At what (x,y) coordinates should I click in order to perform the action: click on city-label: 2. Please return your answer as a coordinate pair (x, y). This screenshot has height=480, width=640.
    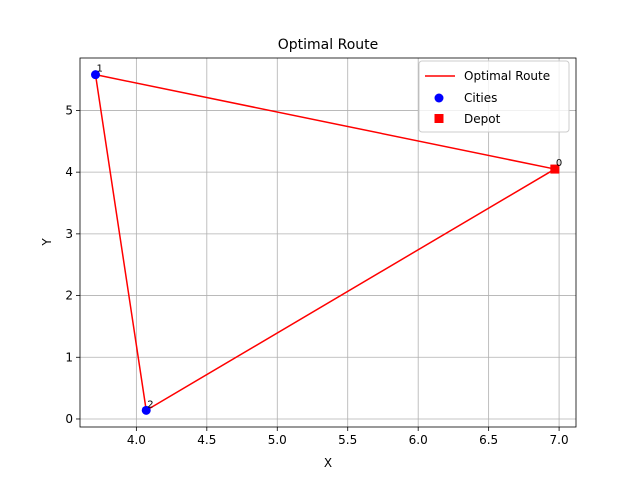
    Looking at the image, I should click on (150, 404).